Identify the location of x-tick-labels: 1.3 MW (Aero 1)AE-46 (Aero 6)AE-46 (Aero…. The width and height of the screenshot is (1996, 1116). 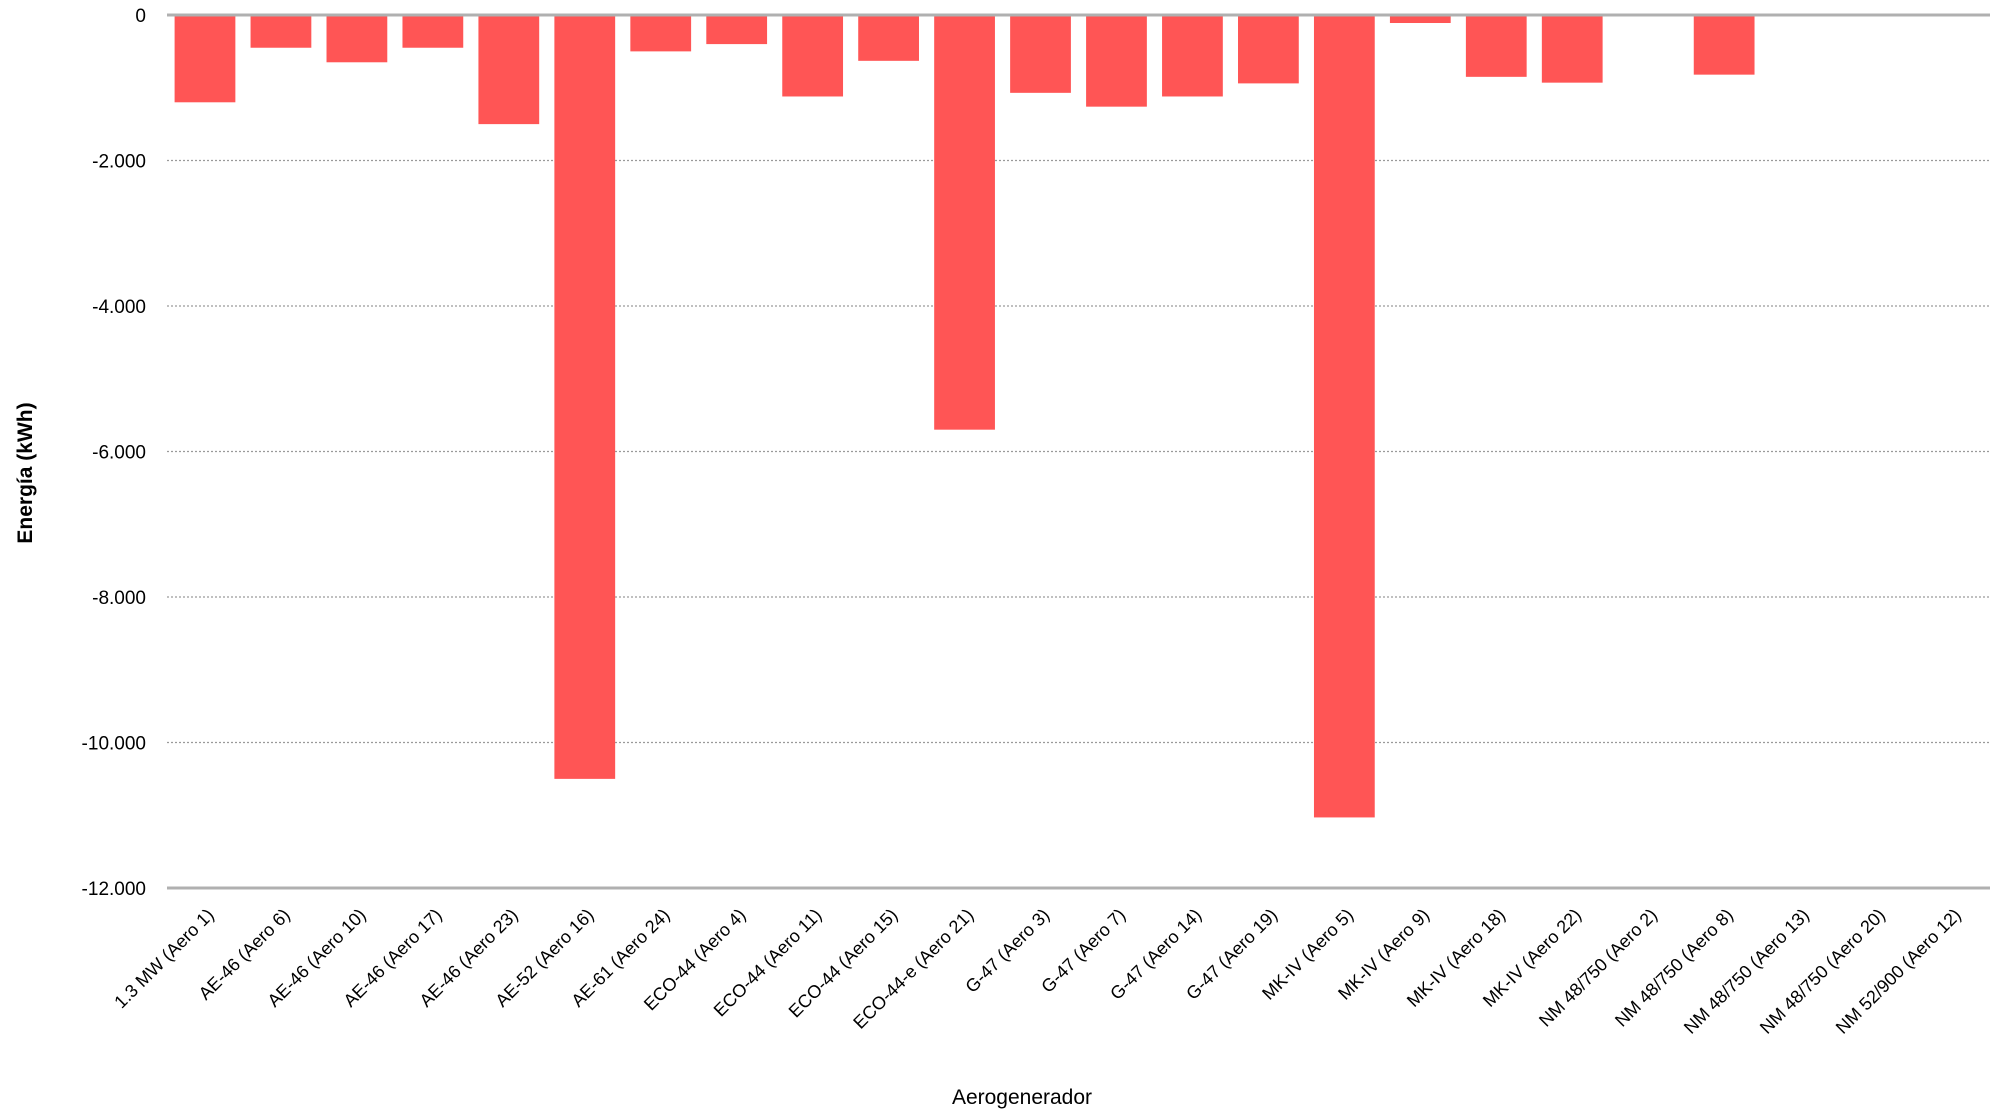
(1037, 971).